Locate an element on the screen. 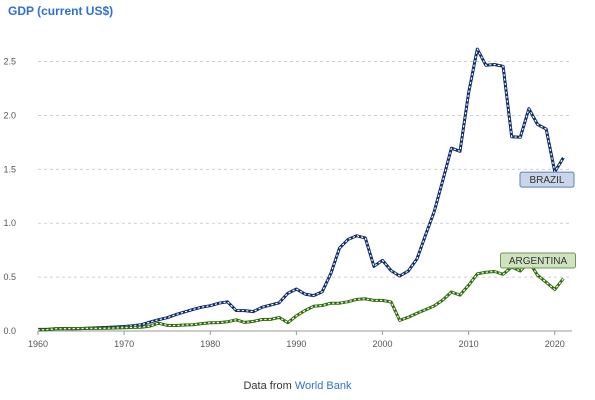 Image resolution: width=595 pixels, height=400 pixels. world-bank-link: World Bank is located at coordinates (323, 386).